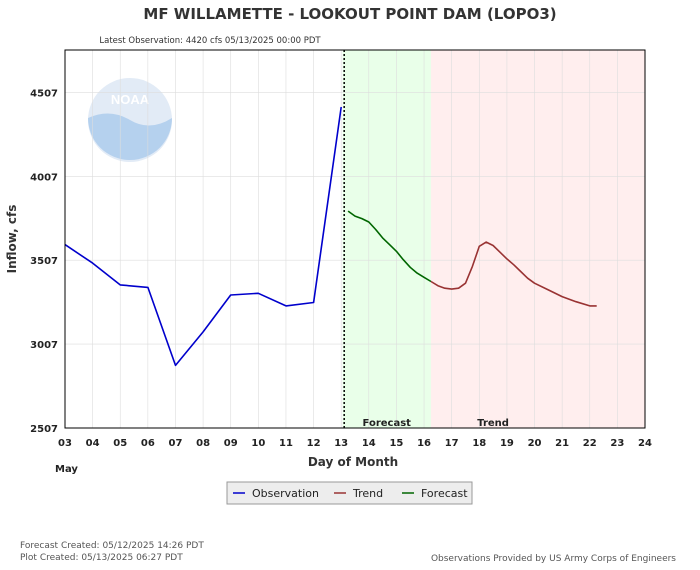 This screenshot has height=570, width=700. What do you see at coordinates (130, 99) in the screenshot?
I see `noaa-logo-text: NOAA` at bounding box center [130, 99].